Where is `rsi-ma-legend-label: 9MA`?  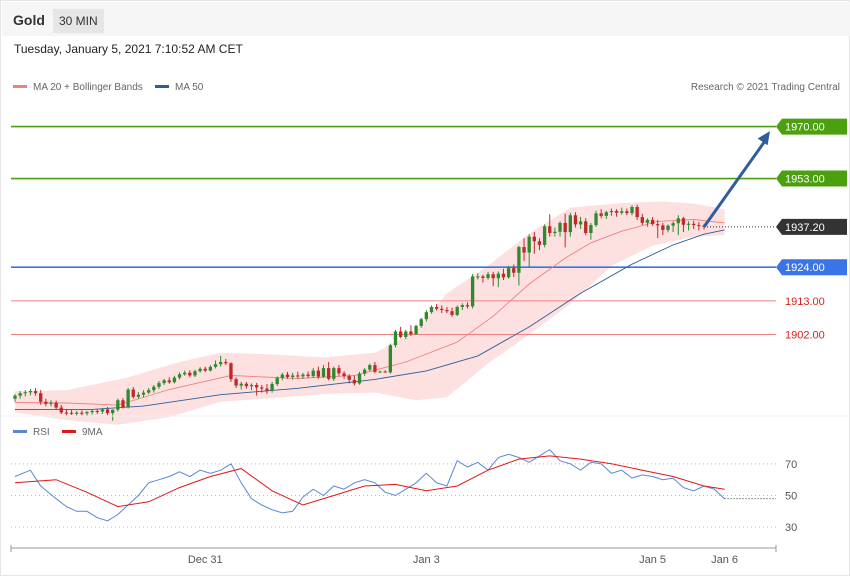 rsi-ma-legend-label: 9MA is located at coordinates (92, 432).